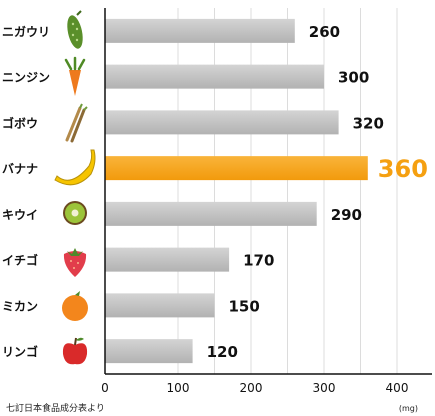 The image size is (435, 416). What do you see at coordinates (20, 215) in the screenshot?
I see `category-label: キウイ` at bounding box center [20, 215].